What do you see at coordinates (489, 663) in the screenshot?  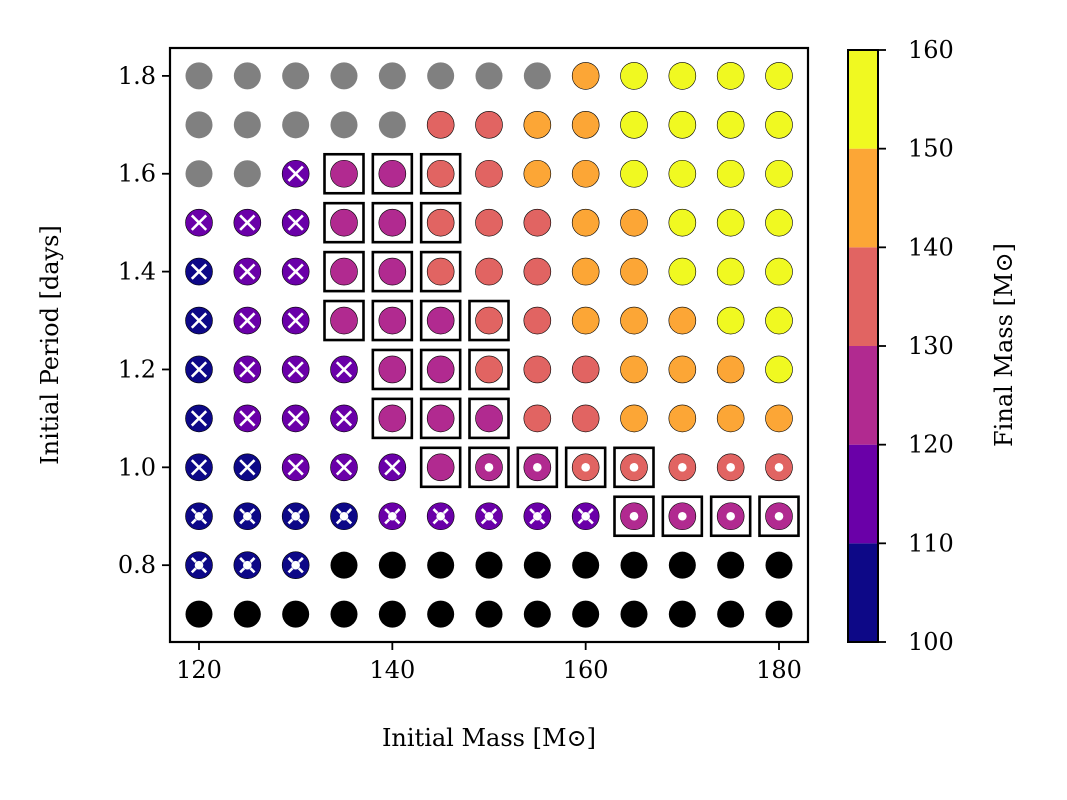 I see `x-axis-ticks: 120 140 160 180` at bounding box center [489, 663].